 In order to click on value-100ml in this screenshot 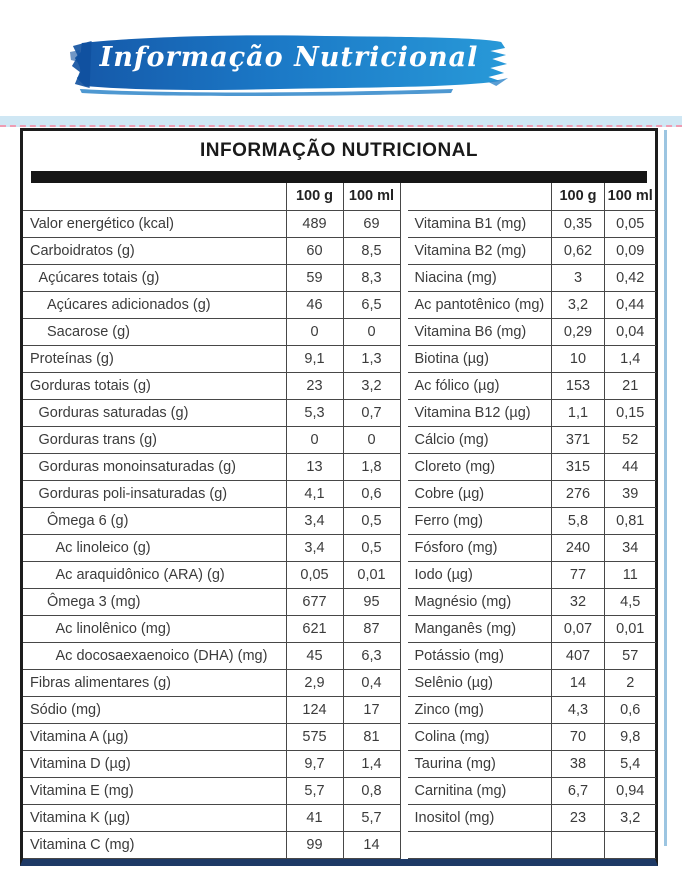, I will do `click(630, 845)`.